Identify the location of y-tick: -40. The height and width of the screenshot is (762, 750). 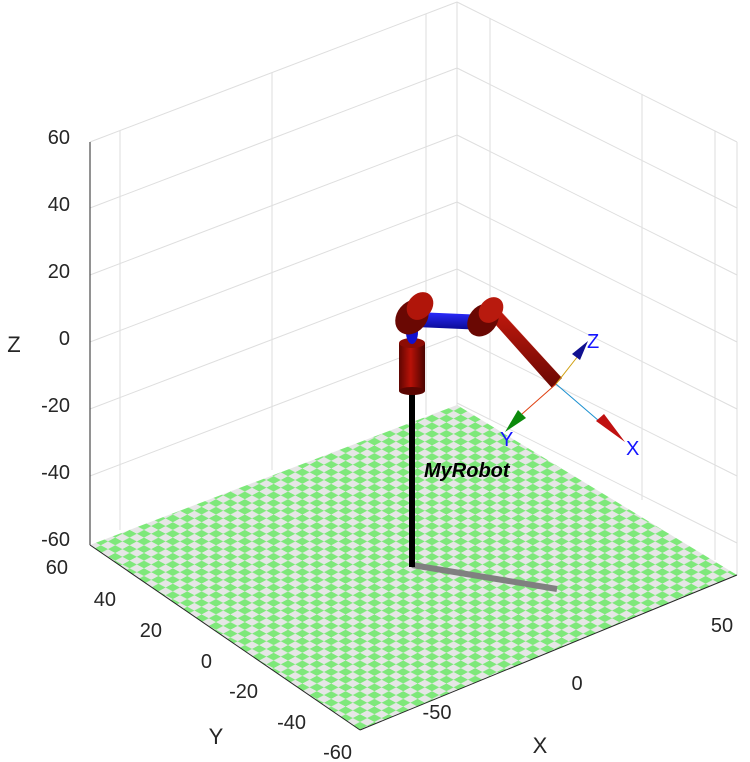
(291, 723).